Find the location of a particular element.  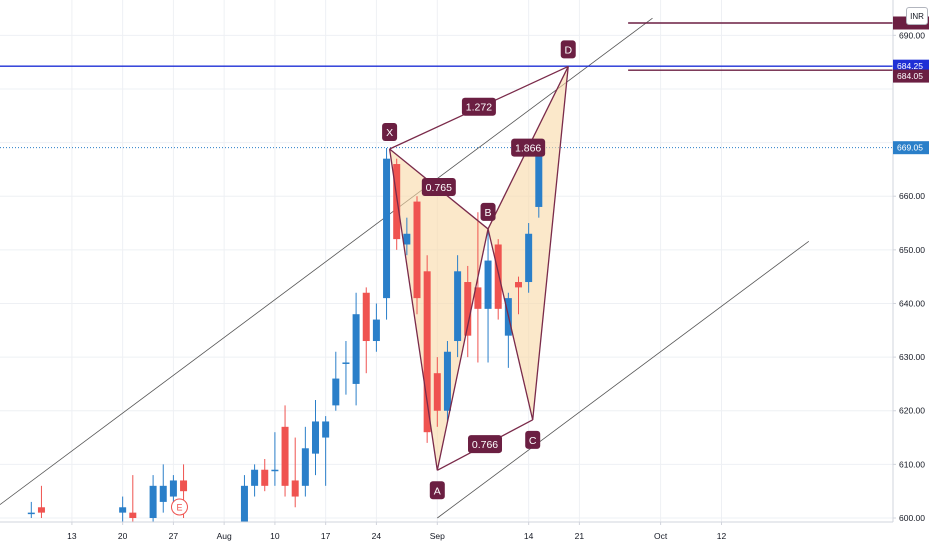

time-tick-label: Sep is located at coordinates (437, 536).